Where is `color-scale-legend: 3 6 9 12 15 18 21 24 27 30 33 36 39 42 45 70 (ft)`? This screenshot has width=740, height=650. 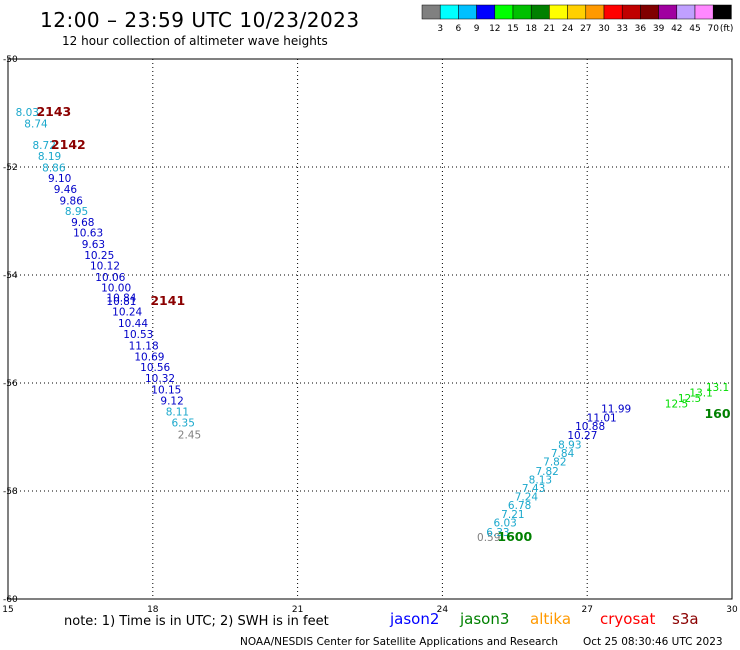 color-scale-legend: 3 6 9 12 15 18 21 24 27 30 33 36 39 42 45 70 (ft) is located at coordinates (577, 19).